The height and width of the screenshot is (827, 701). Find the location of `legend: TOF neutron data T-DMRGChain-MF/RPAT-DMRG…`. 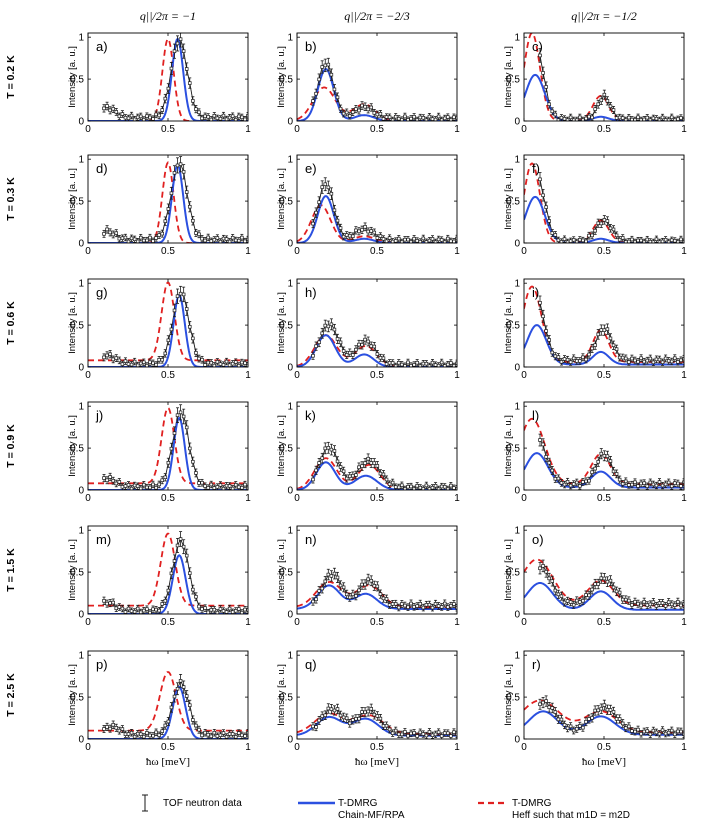

legend: TOF neutron data T-DMRGChain-MF/RPAT-DMRG… is located at coordinates (386, 807).